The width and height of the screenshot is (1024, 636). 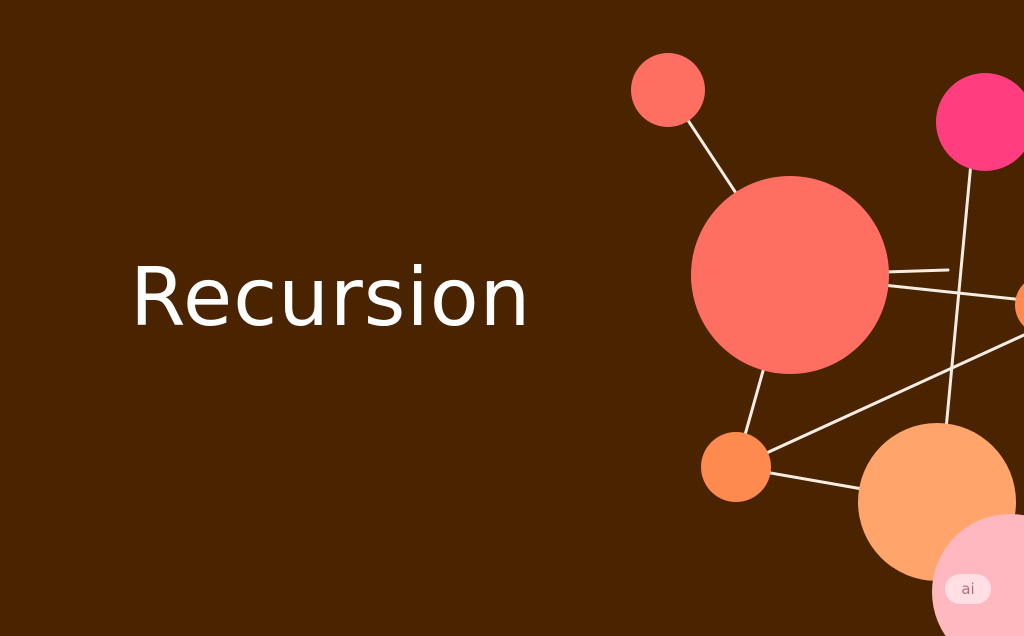 I want to click on node-circle-large-coral, so click(x=790, y=275).